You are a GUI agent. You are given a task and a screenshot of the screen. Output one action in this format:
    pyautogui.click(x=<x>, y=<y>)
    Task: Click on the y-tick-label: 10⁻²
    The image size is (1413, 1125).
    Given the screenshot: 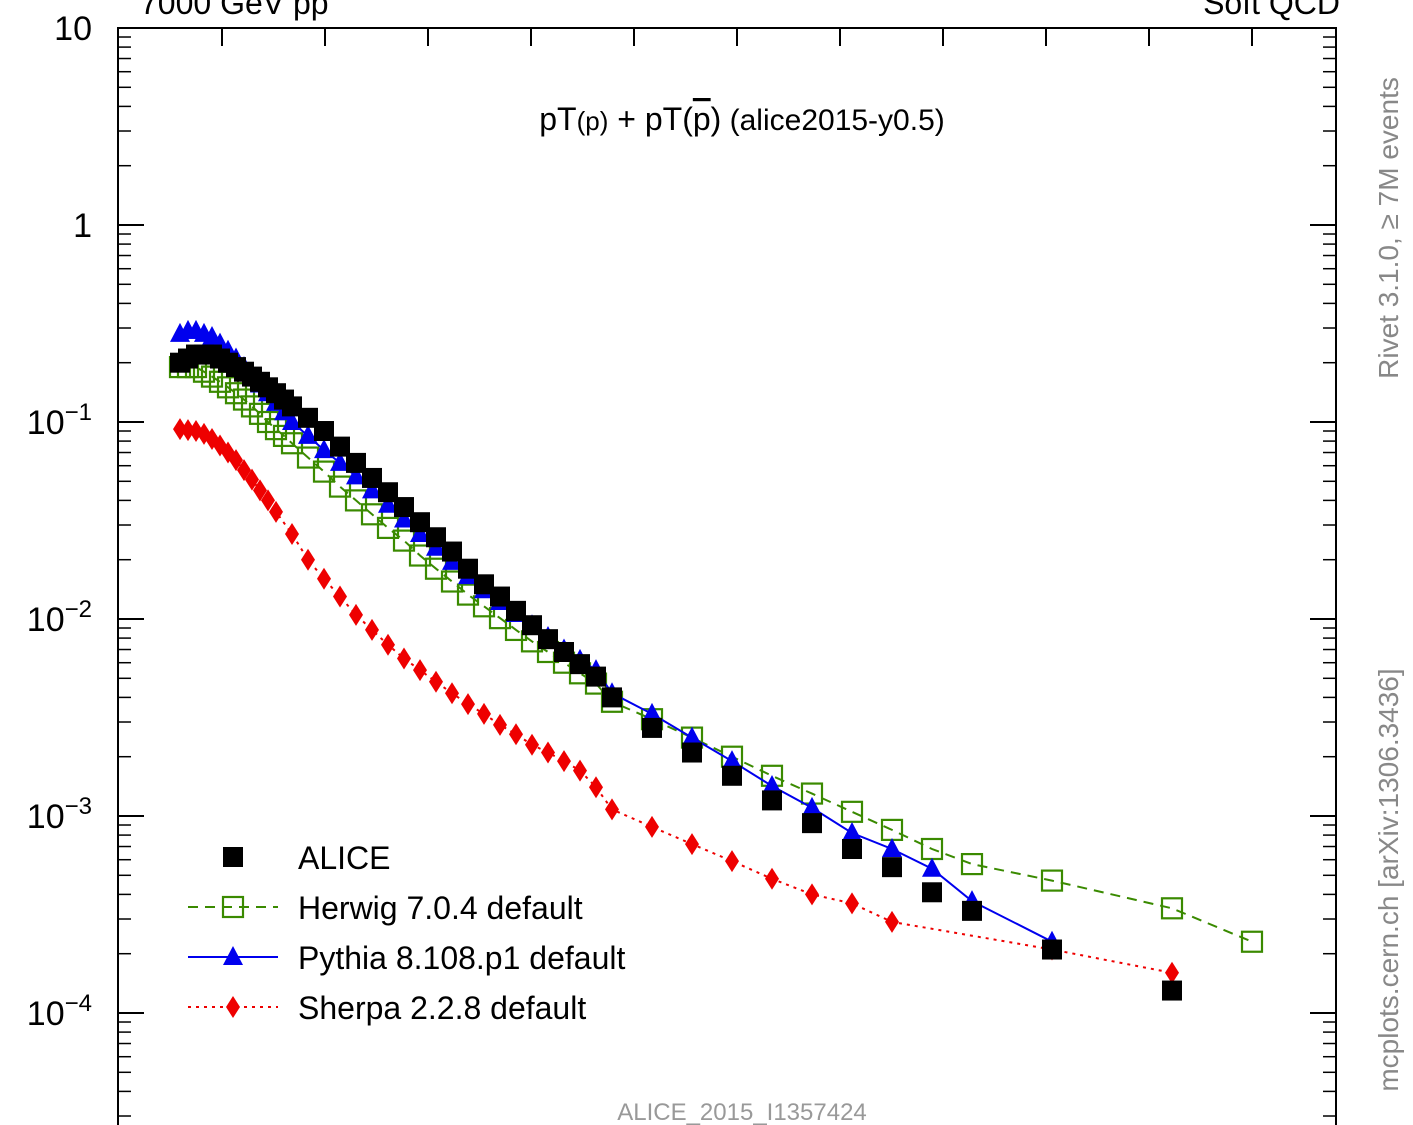 What is the action you would take?
    pyautogui.click(x=59, y=617)
    